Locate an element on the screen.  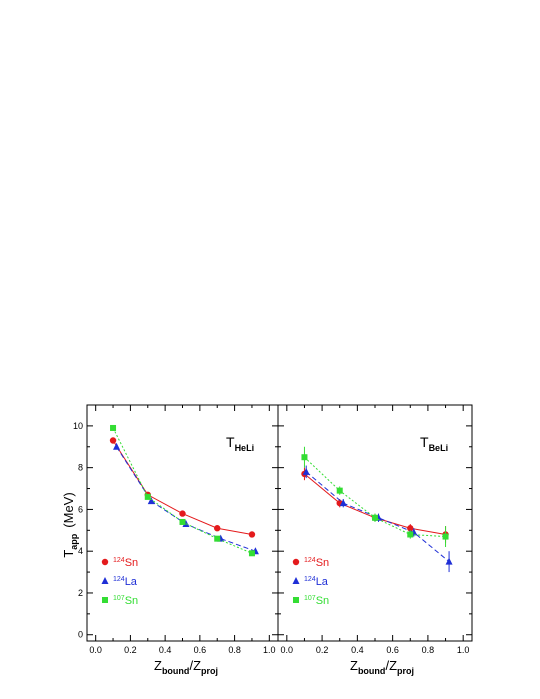
y-tick-label: 2 is located at coordinates (80, 593).